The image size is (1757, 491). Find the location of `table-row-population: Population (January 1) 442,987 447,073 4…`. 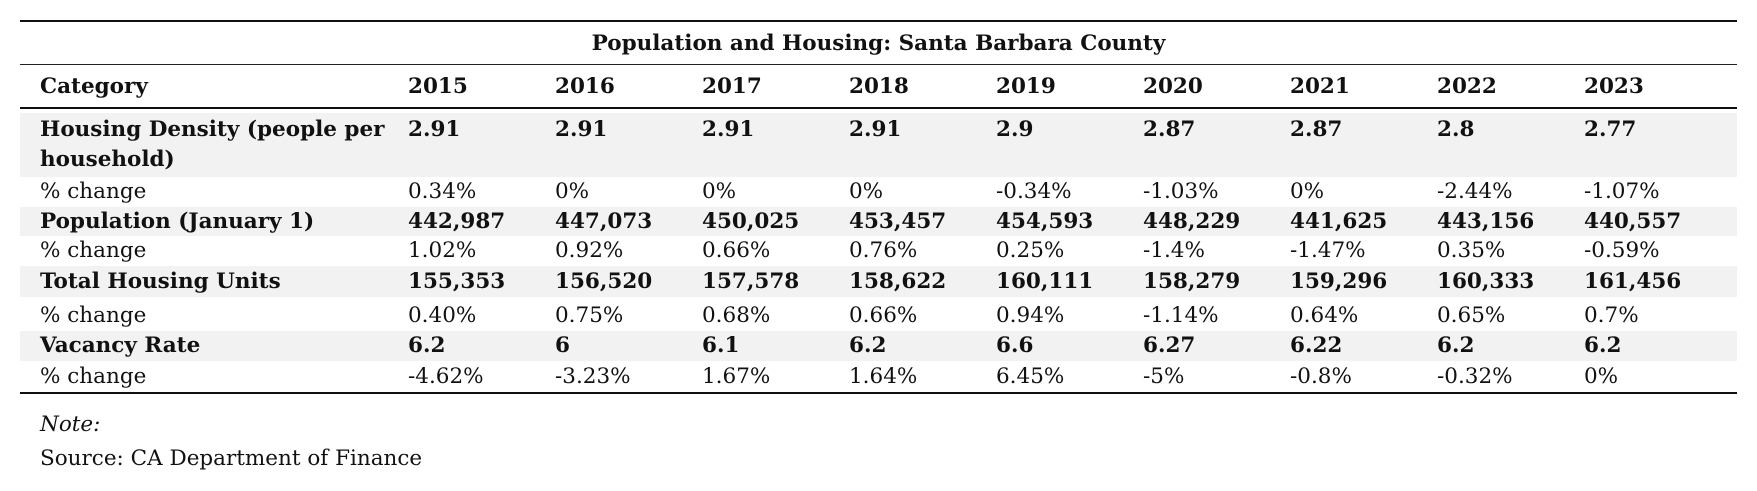

table-row-population: Population (January 1) 442,987 447,073 4… is located at coordinates (878, 221).